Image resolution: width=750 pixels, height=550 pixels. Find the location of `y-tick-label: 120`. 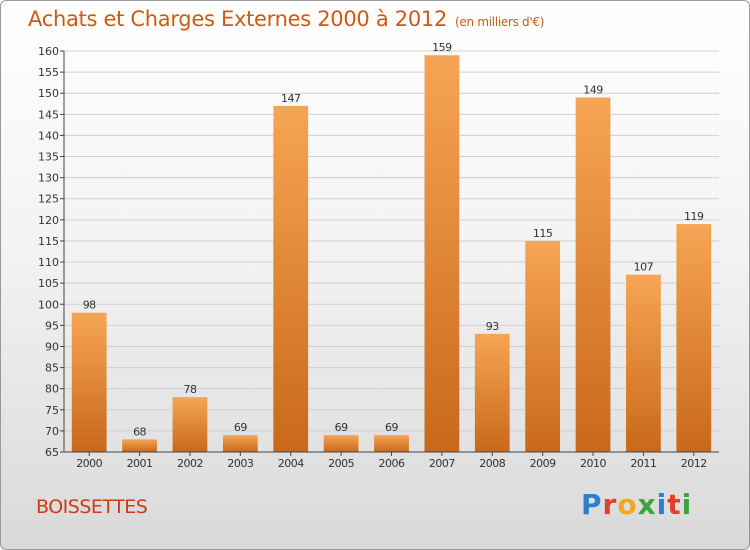

y-tick-label: 120 is located at coordinates (48, 220).